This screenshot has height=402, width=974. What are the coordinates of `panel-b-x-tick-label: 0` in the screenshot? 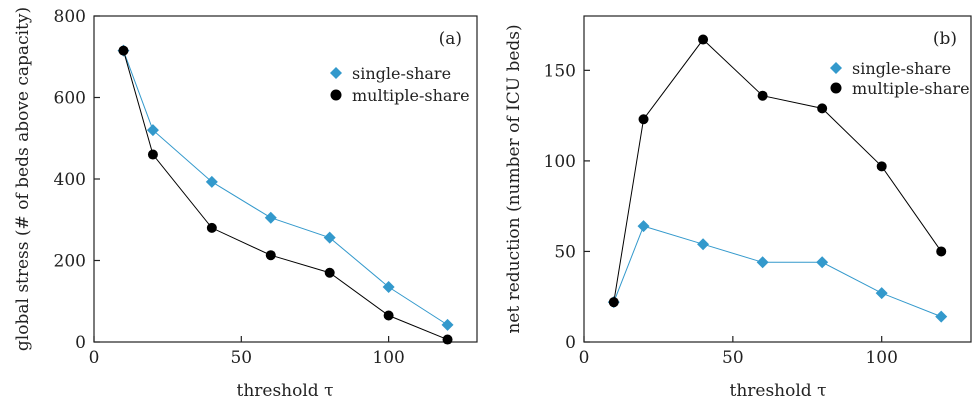 It's located at (584, 358).